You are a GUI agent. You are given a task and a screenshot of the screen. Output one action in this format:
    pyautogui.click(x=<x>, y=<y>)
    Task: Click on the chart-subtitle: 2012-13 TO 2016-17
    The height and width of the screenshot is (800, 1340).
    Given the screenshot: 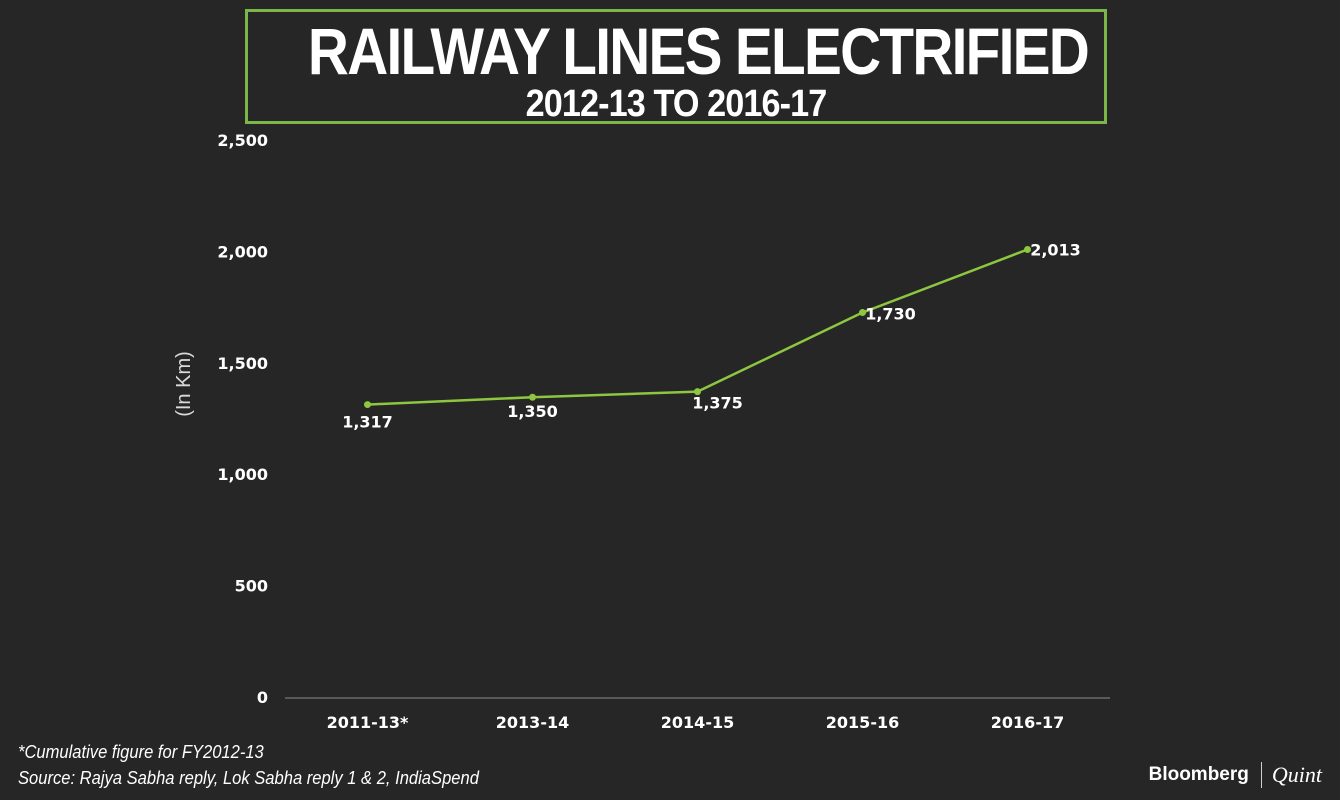 What is the action you would take?
    pyautogui.click(x=676, y=104)
    